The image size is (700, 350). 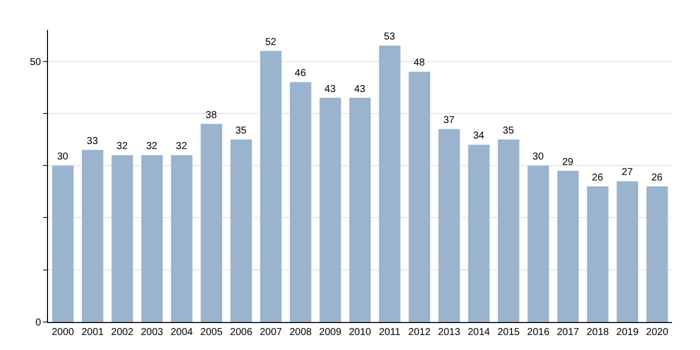 I want to click on data-label: 37, so click(x=449, y=120).